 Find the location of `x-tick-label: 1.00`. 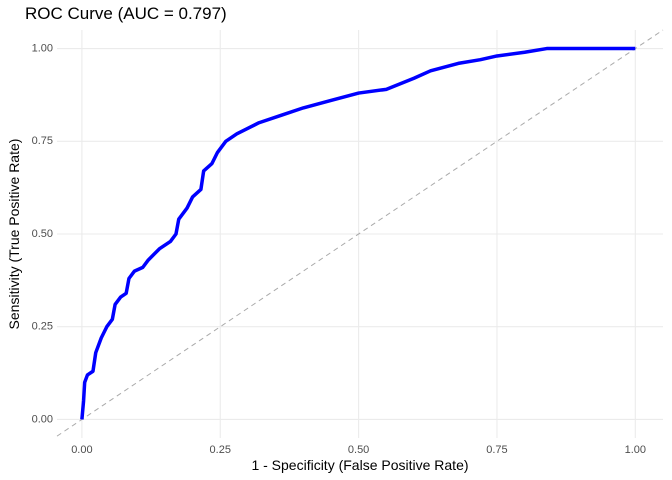

x-tick-label: 1.00 is located at coordinates (635, 450).